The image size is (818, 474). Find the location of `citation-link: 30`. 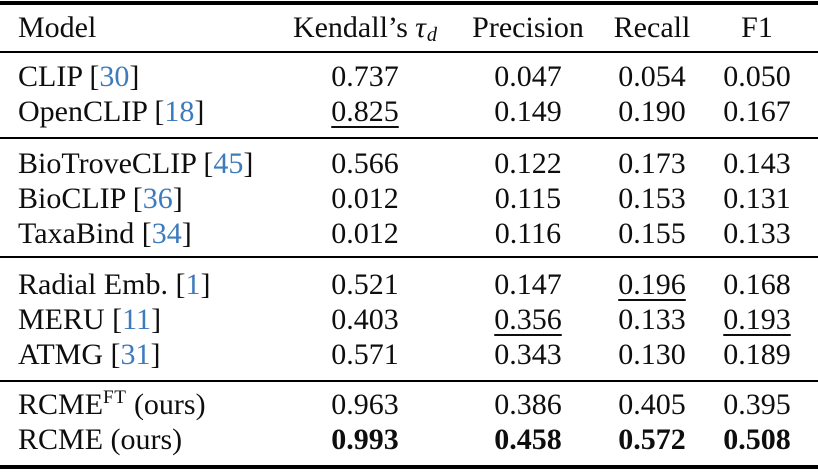

citation-link: 30 is located at coordinates (114, 76).